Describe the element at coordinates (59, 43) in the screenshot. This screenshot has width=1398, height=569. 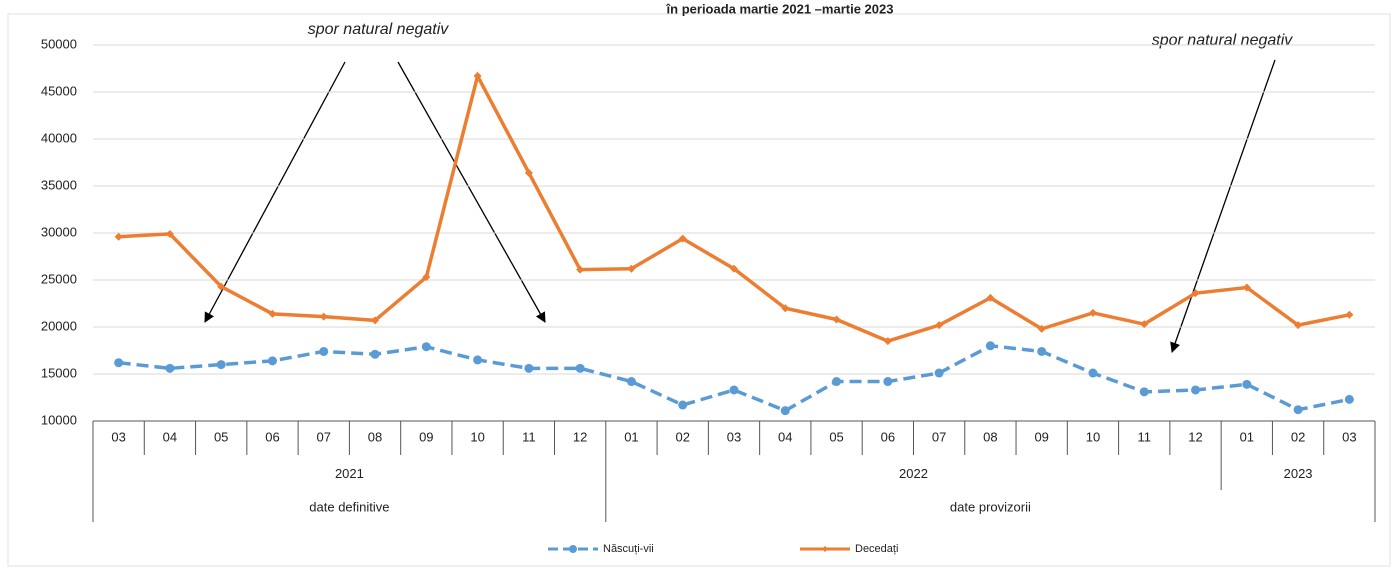
I see `y-tick-label: 50000` at that location.